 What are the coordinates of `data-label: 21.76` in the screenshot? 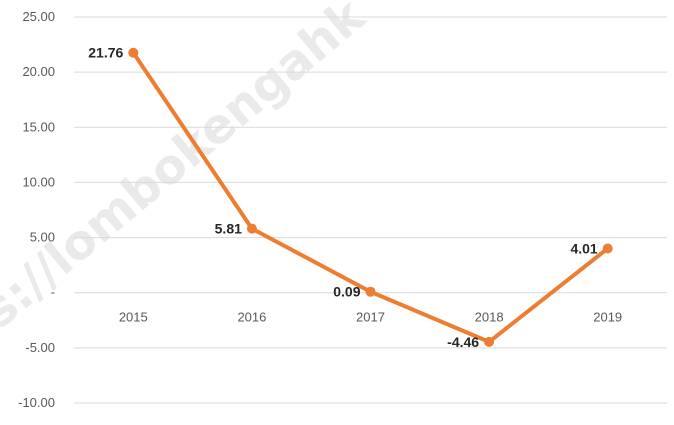 It's located at (105, 53).